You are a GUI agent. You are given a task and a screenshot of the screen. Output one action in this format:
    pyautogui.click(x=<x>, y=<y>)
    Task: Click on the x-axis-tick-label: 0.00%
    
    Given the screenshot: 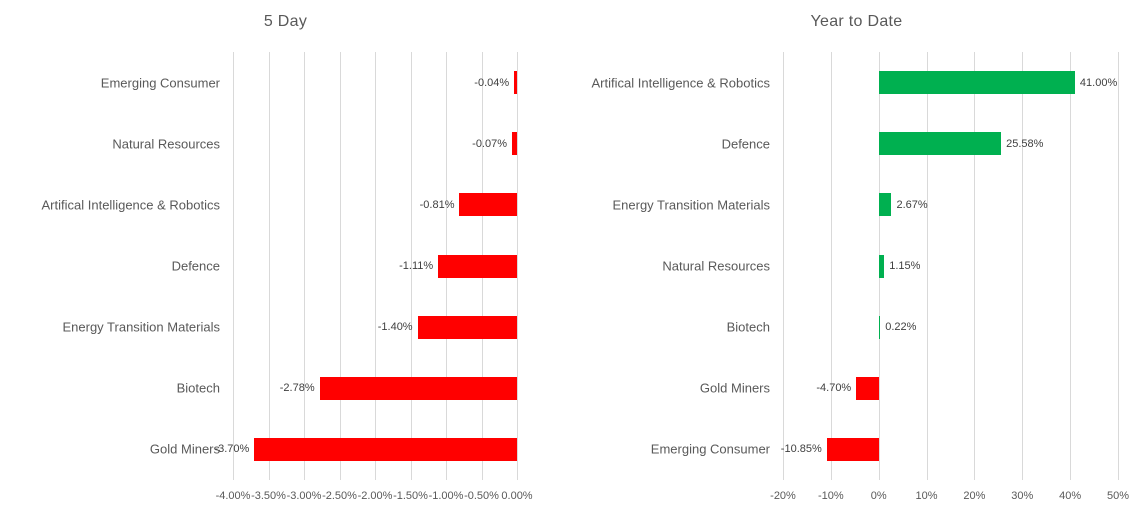 What is the action you would take?
    pyautogui.click(x=517, y=496)
    